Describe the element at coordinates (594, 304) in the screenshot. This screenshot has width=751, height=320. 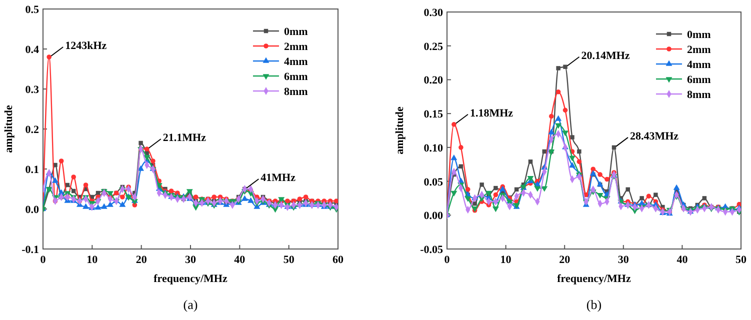
I see `text: (b)` at that location.